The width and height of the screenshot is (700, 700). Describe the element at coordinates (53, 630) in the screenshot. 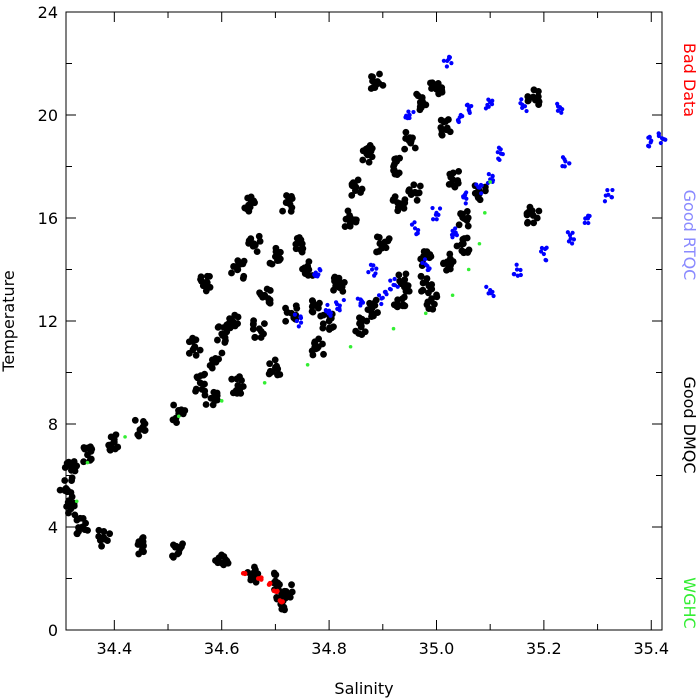

I see `y-tick-label: 0` at that location.